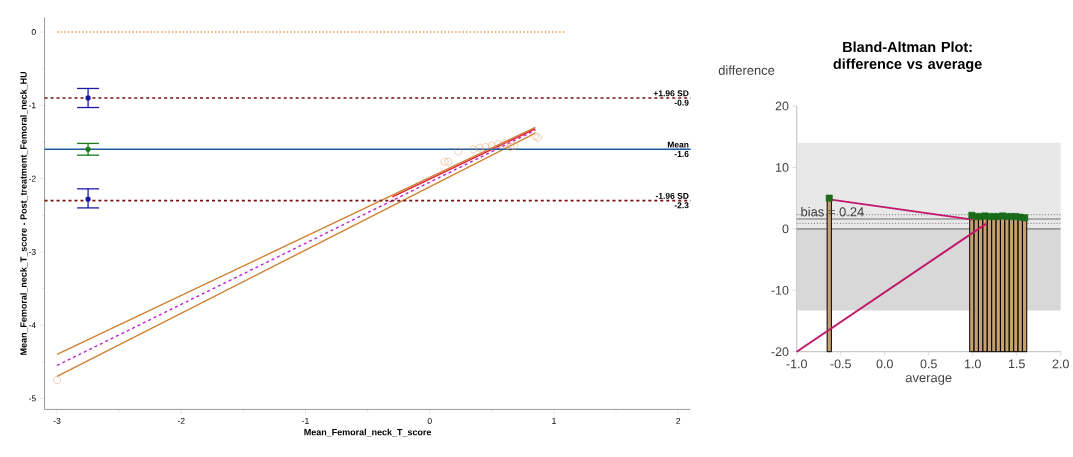 The image size is (1073, 457). I want to click on annotation: -1.6, so click(681, 153).